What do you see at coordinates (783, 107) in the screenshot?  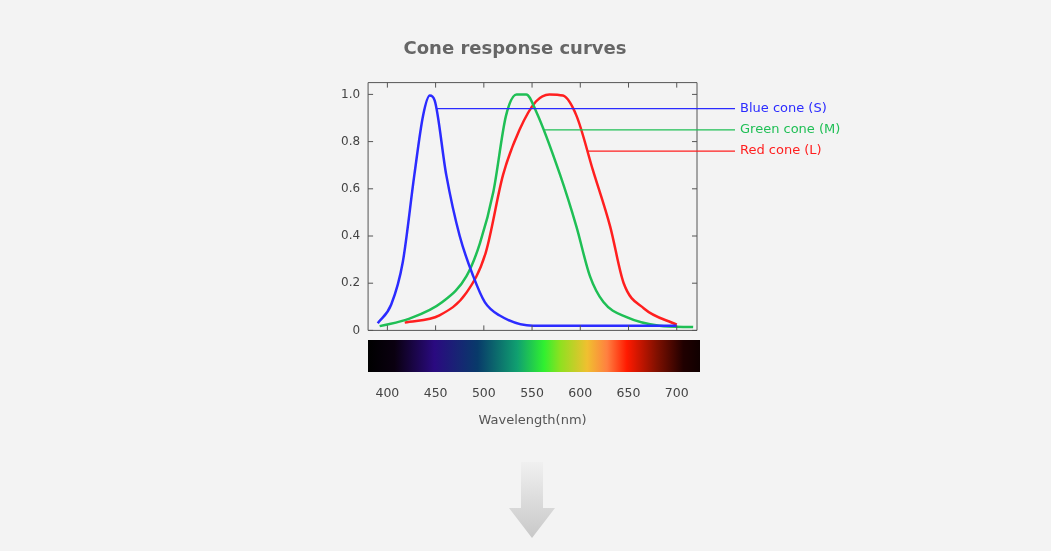 I see `text: Blue cone (S)` at bounding box center [783, 107].